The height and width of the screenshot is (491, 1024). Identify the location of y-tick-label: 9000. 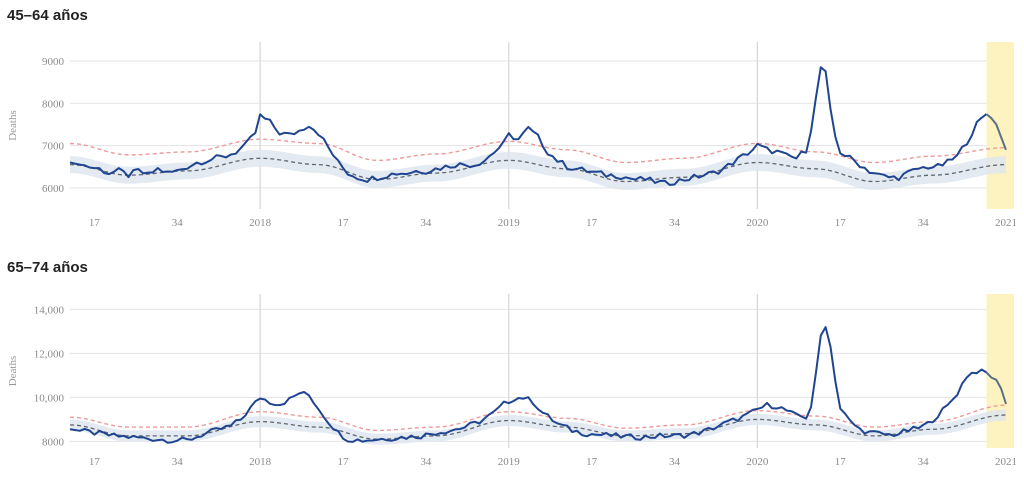
(53, 62).